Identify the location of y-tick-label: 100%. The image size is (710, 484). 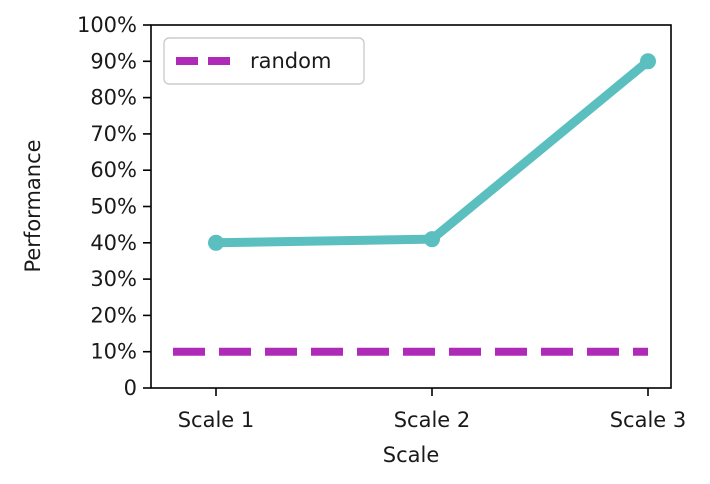
(107, 25).